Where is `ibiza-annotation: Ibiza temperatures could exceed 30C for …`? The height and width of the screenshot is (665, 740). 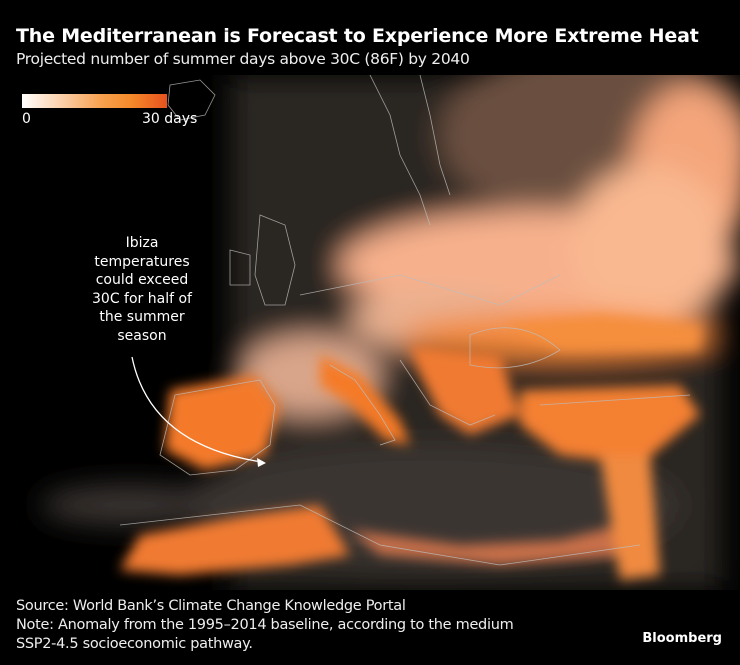 ibiza-annotation: Ibiza temperatures could exceed 30C for … is located at coordinates (142, 289).